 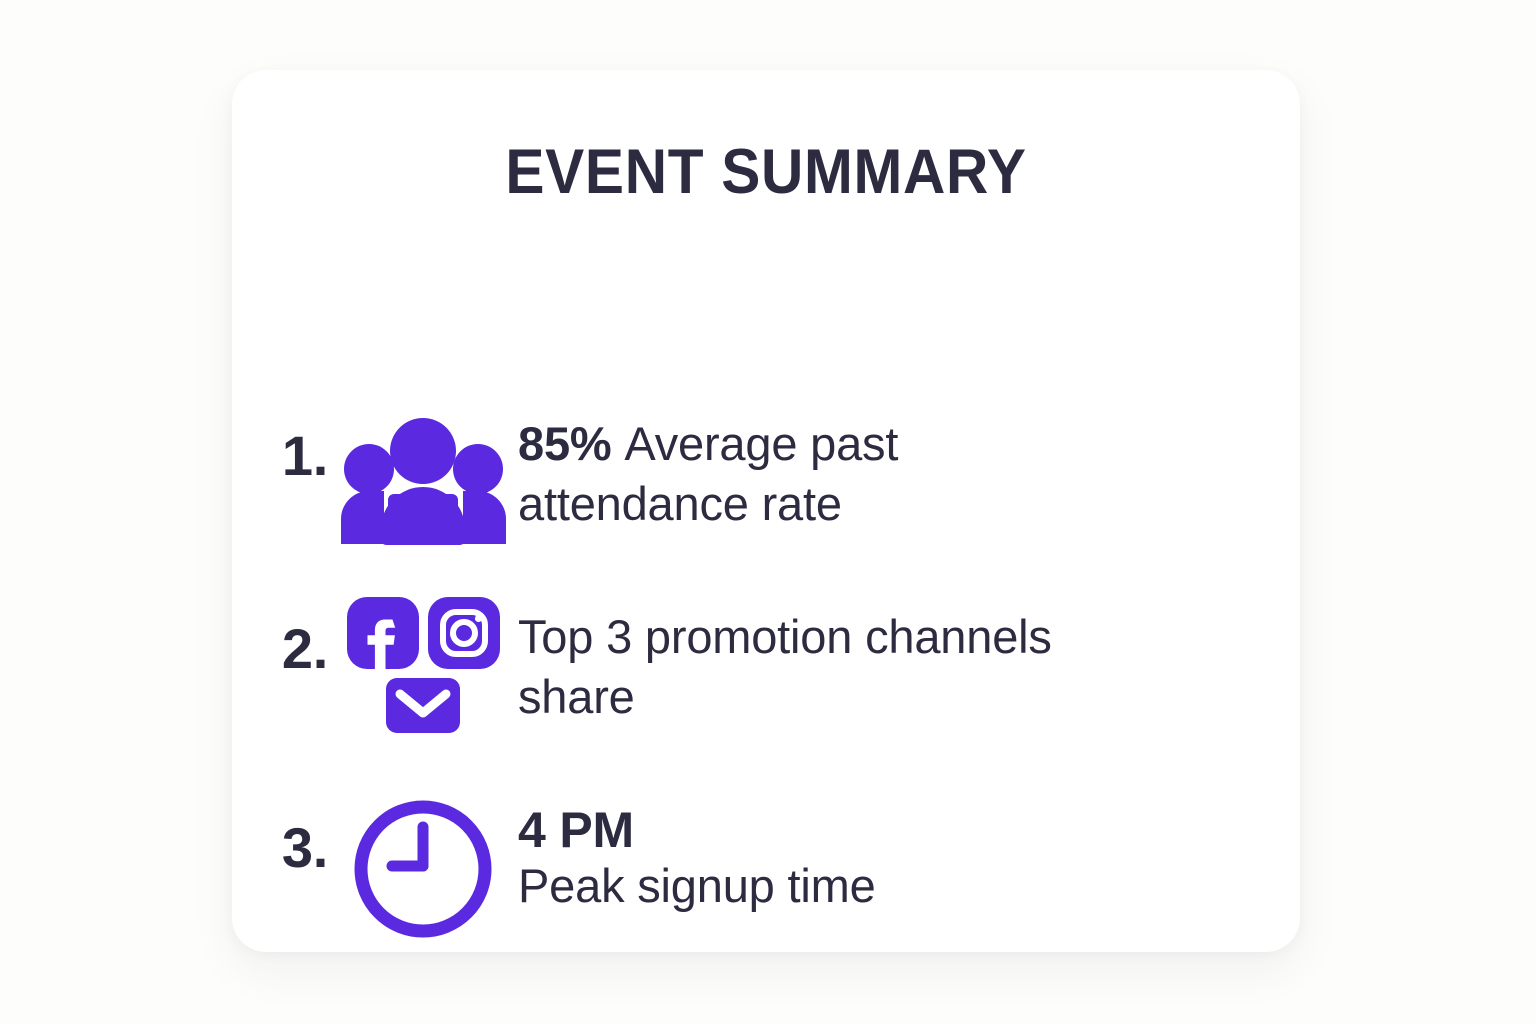 I want to click on list-item-text: 85% Average past attendance rate, so click(x=798, y=474).